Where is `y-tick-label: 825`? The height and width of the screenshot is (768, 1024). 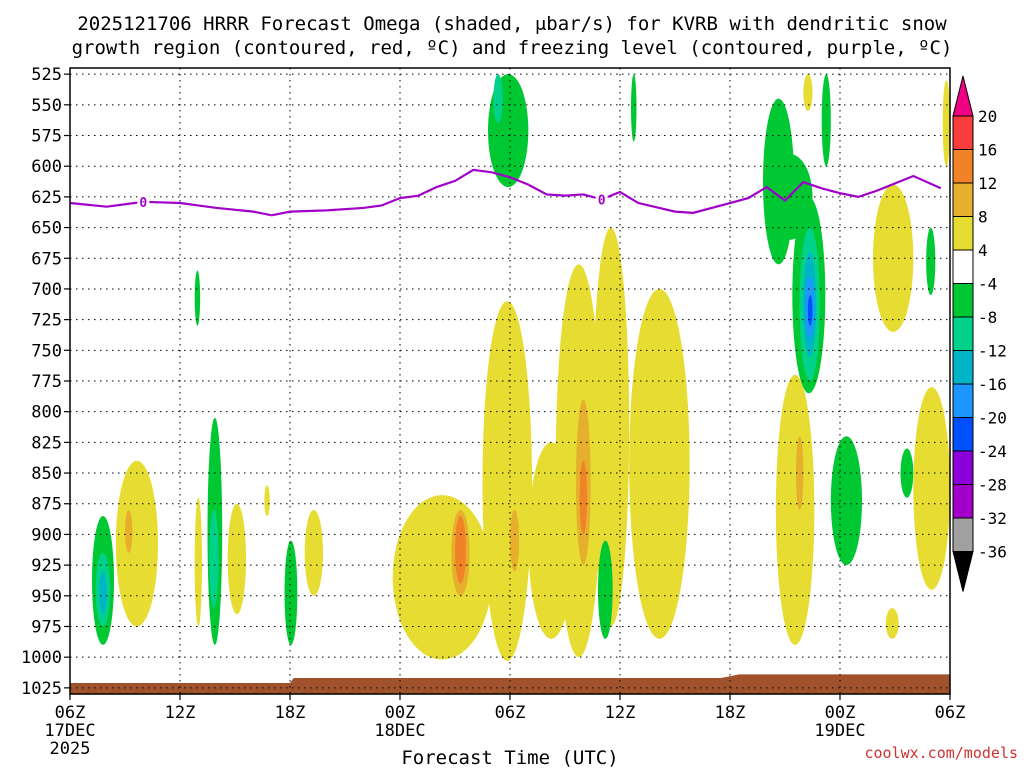
y-tick-label: 825 is located at coordinates (46, 443).